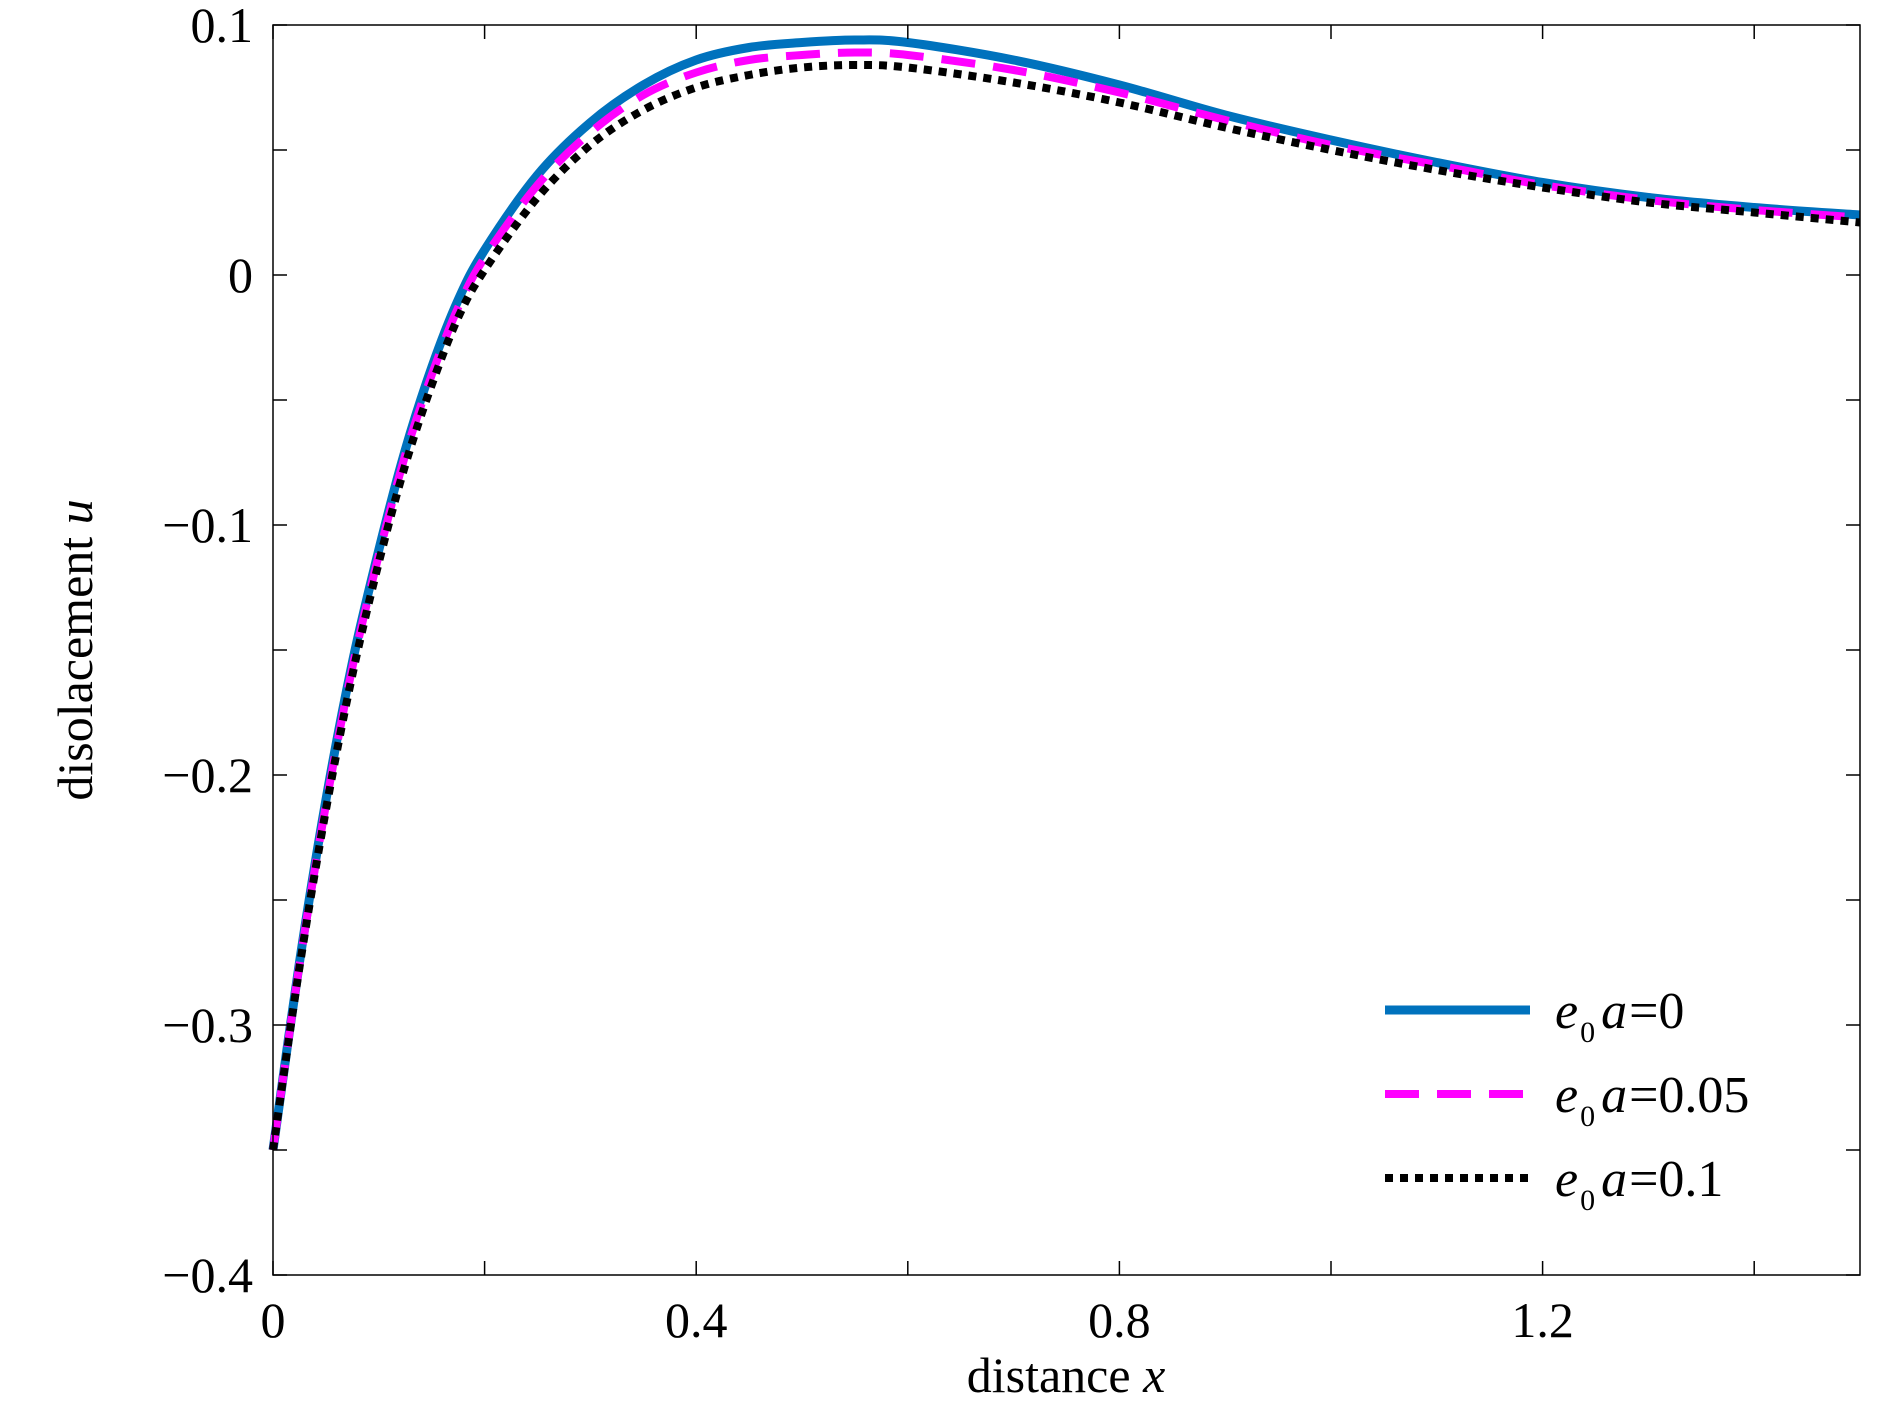  I want to click on legend: e0 a=0 e0 a=0.05 e0 a=0.1, so click(1567, 1100).